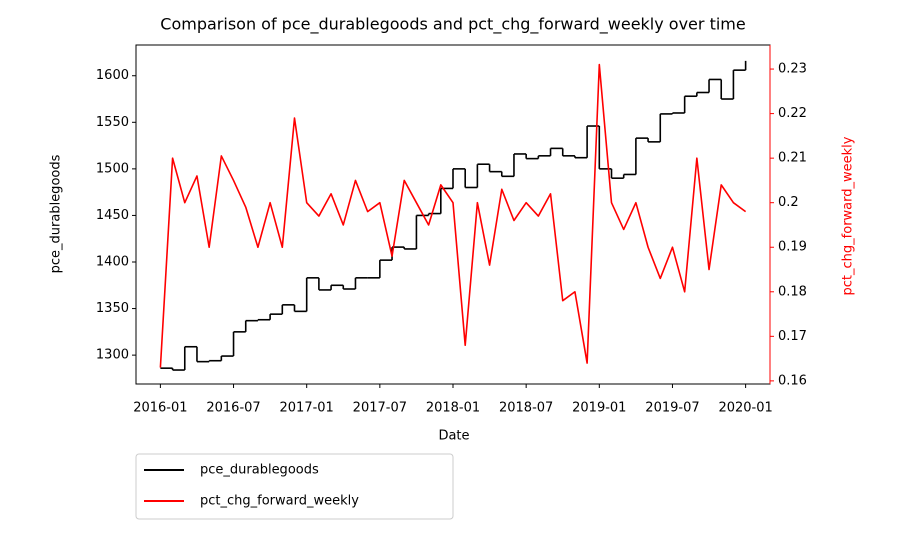 This screenshot has width=907, height=534. I want to click on x-tick-label: 2016-01, so click(160, 408).